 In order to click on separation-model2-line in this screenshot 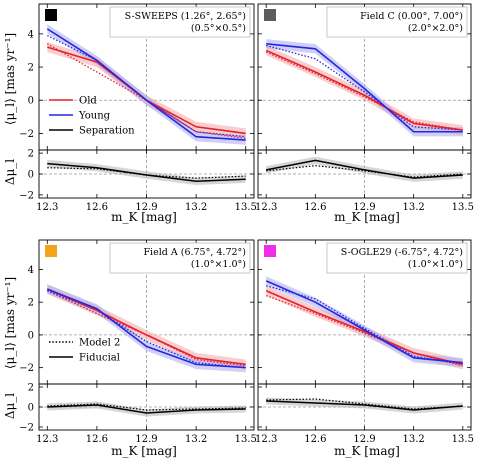, I will do `click(146, 407)`.